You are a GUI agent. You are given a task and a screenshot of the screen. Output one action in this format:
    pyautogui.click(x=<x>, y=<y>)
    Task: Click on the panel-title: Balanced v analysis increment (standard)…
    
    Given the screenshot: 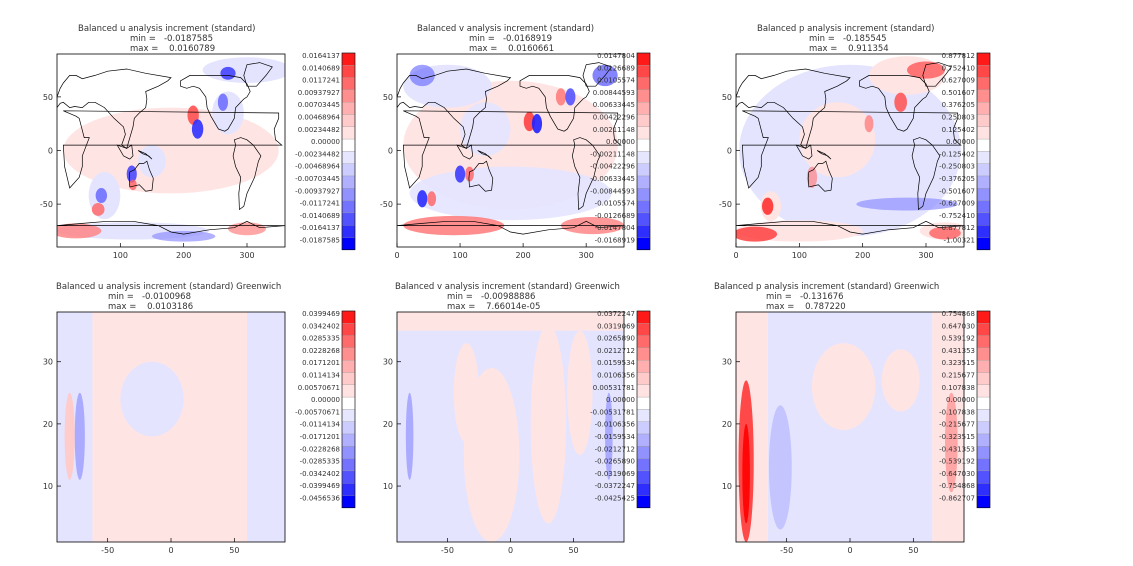 What is the action you would take?
    pyautogui.click(x=505, y=39)
    